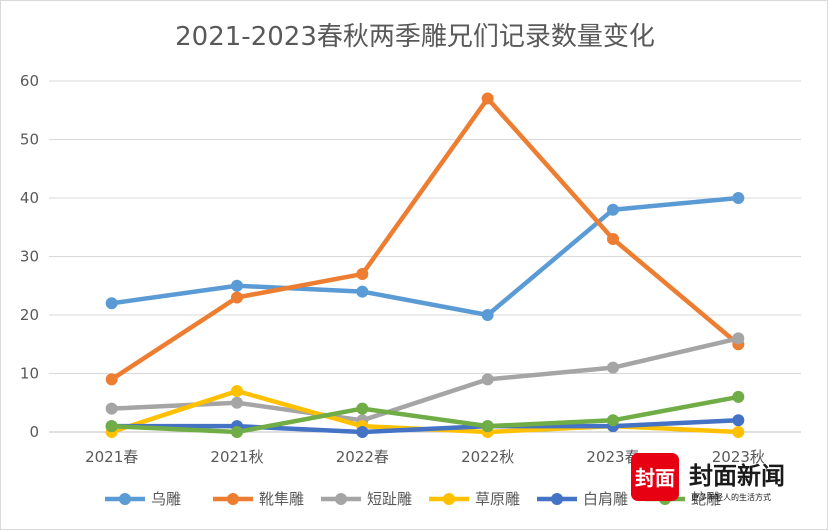 The image size is (828, 531). I want to click on x-tick-label: 2023秋, so click(738, 457).